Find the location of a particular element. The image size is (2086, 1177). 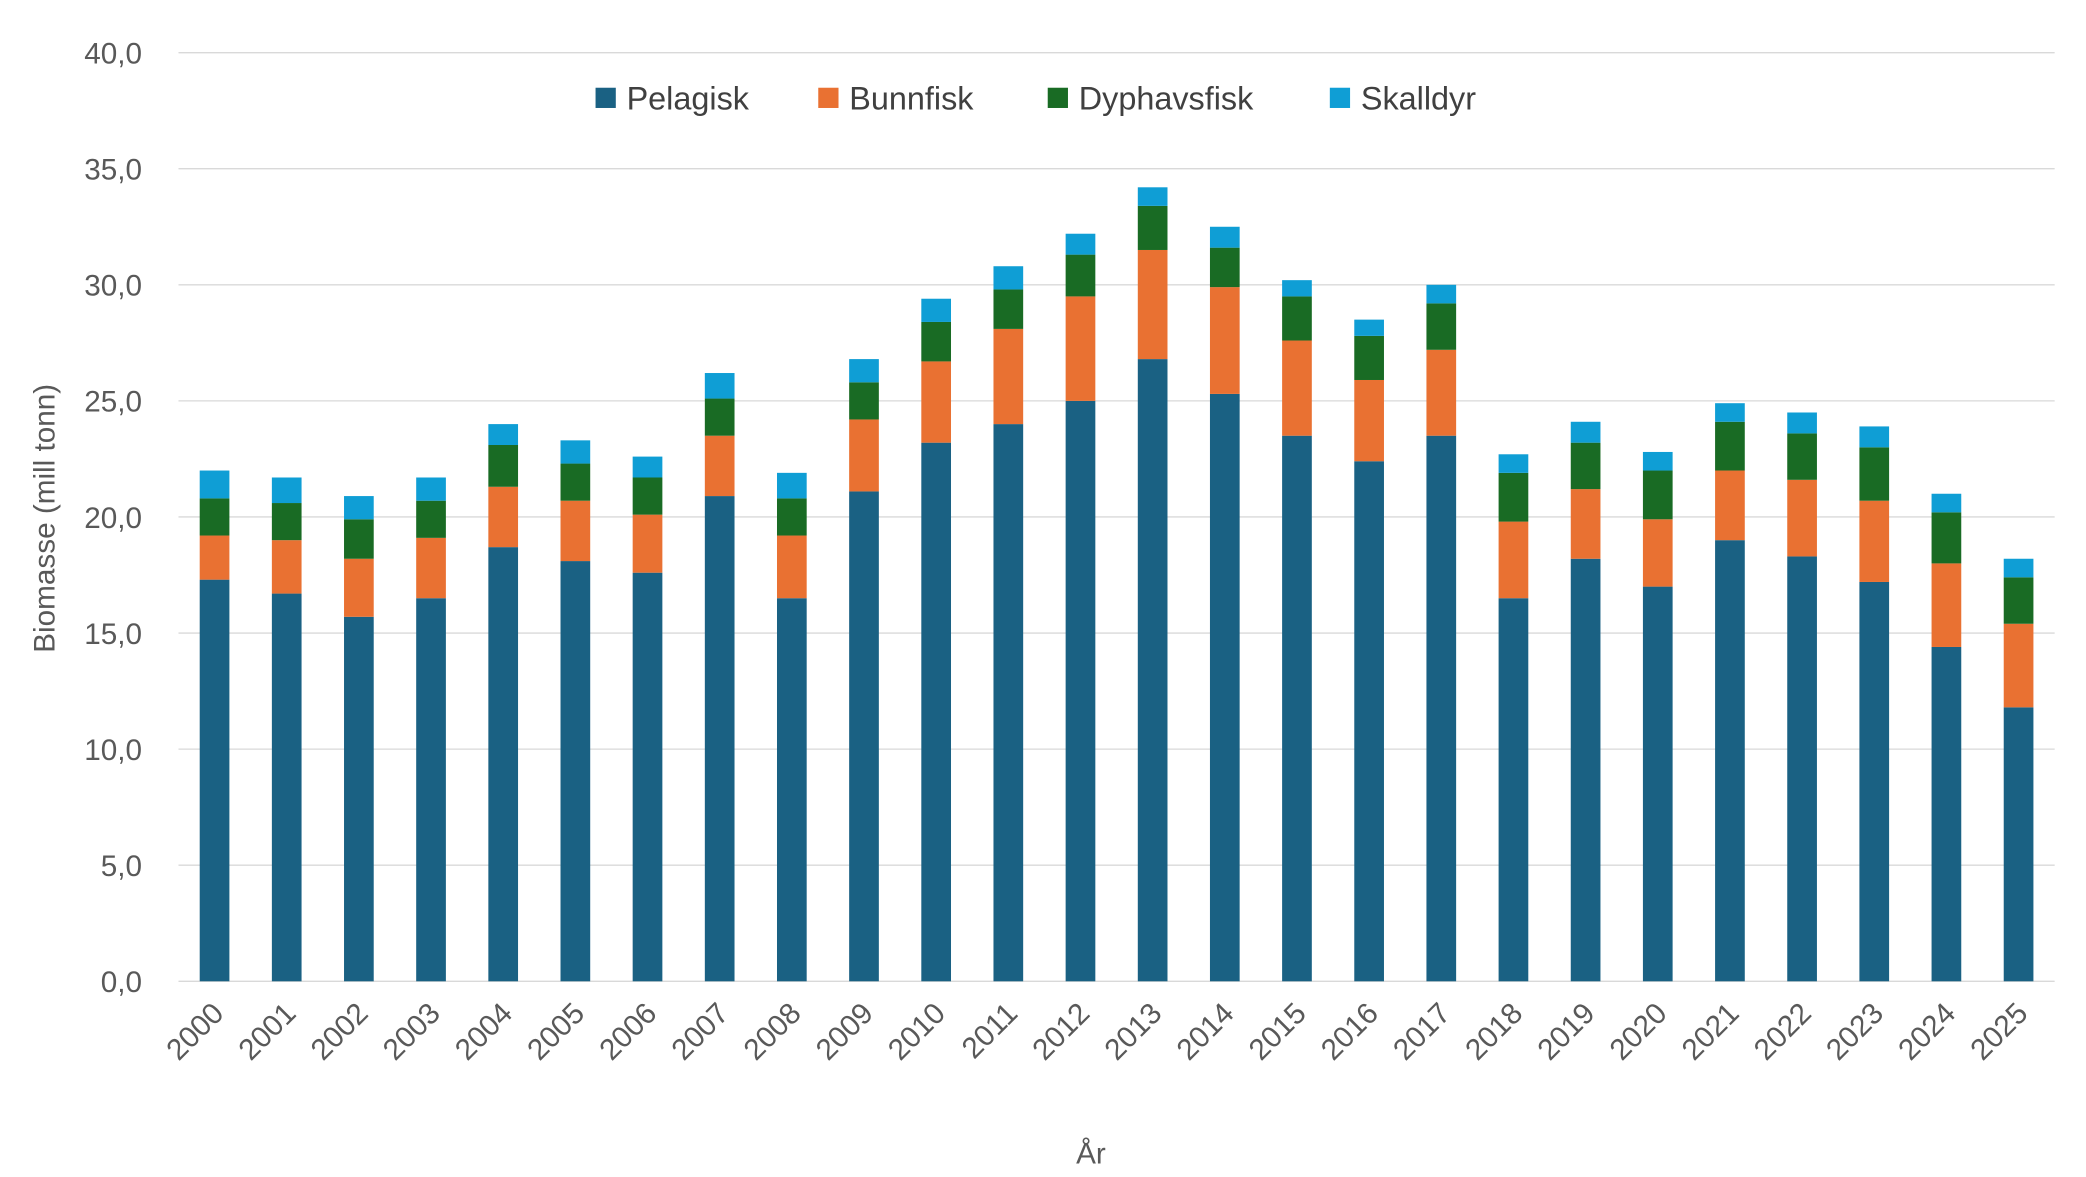

bar-bunnfisk-2012 is located at coordinates (1080, 348).